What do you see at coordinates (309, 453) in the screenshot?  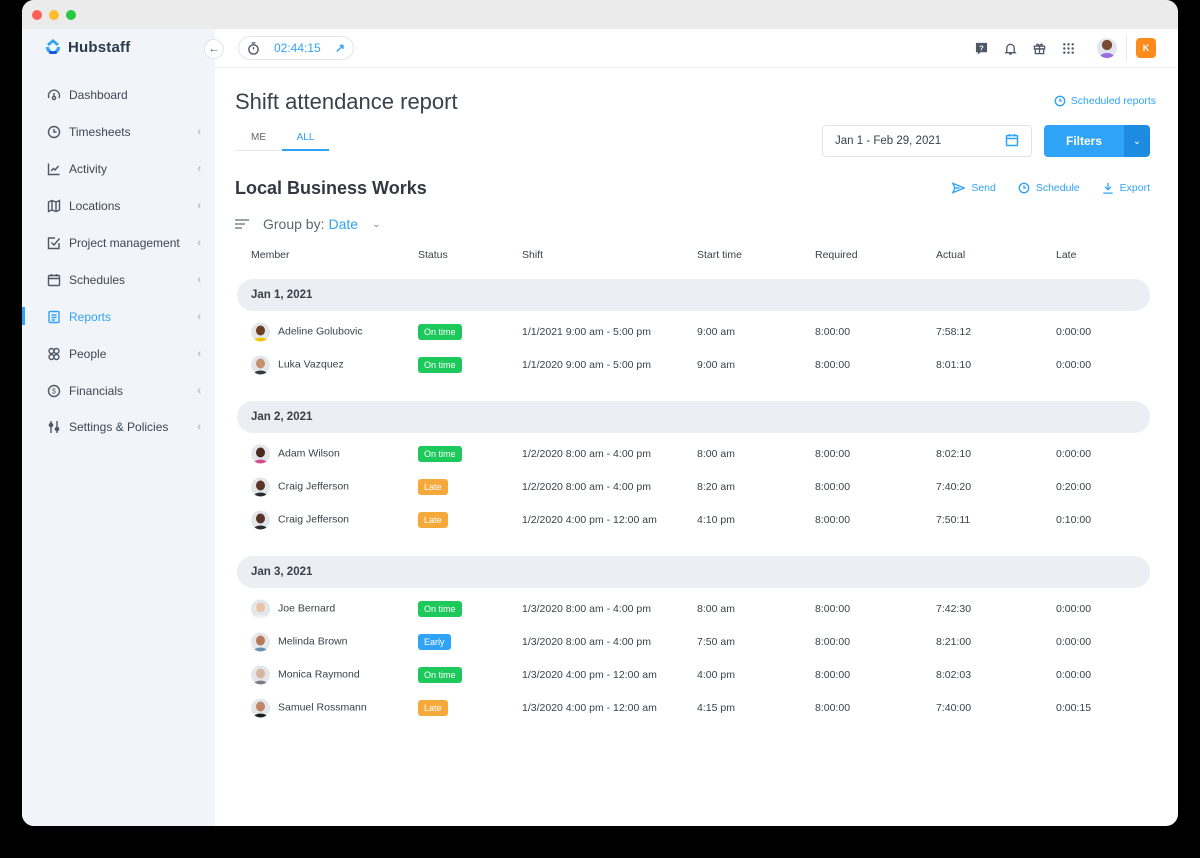 I see `member-name: Adam Wilson` at bounding box center [309, 453].